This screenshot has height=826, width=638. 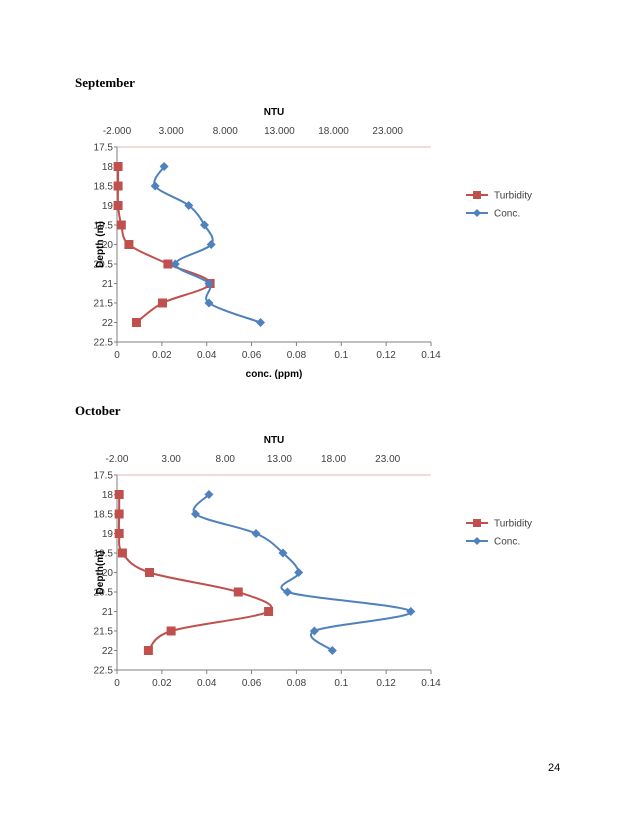 I want to click on secondary-x-tick-label: 8.000, so click(x=225, y=131).